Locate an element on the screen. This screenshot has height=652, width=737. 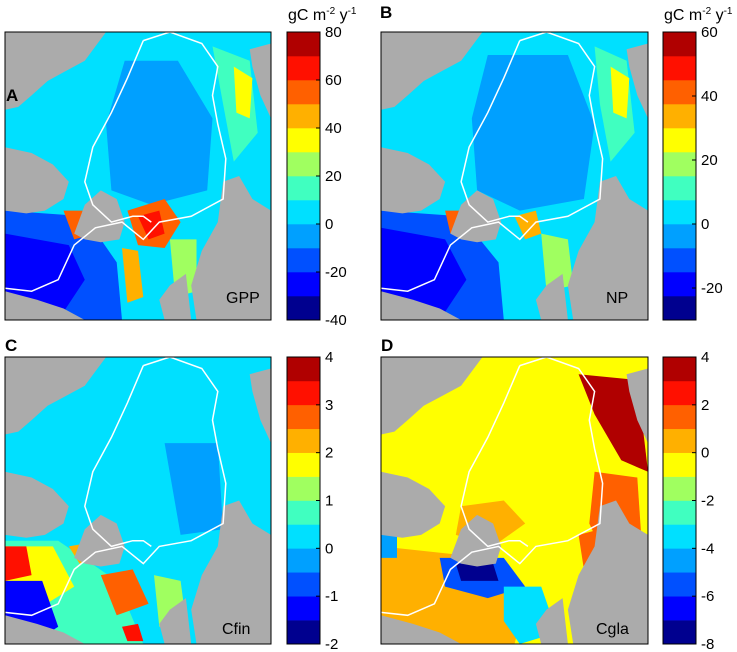
colorbar-tick-label: 80 is located at coordinates (333, 32).